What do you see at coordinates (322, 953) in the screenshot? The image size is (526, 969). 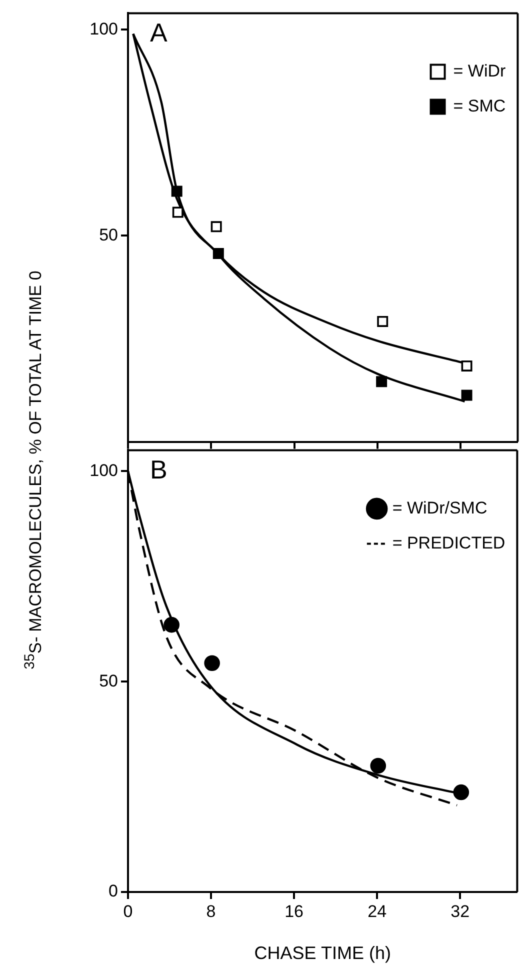 I see `x-axis-title: CHASE TIME (h)` at bounding box center [322, 953].